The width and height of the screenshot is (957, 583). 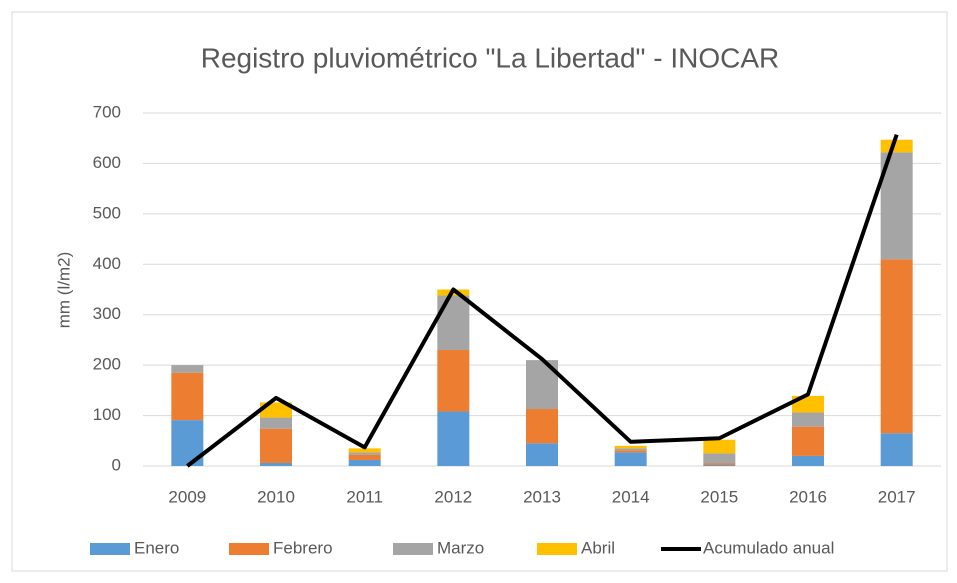 What do you see at coordinates (107, 212) in the screenshot?
I see `y-tick-label: 500` at bounding box center [107, 212].